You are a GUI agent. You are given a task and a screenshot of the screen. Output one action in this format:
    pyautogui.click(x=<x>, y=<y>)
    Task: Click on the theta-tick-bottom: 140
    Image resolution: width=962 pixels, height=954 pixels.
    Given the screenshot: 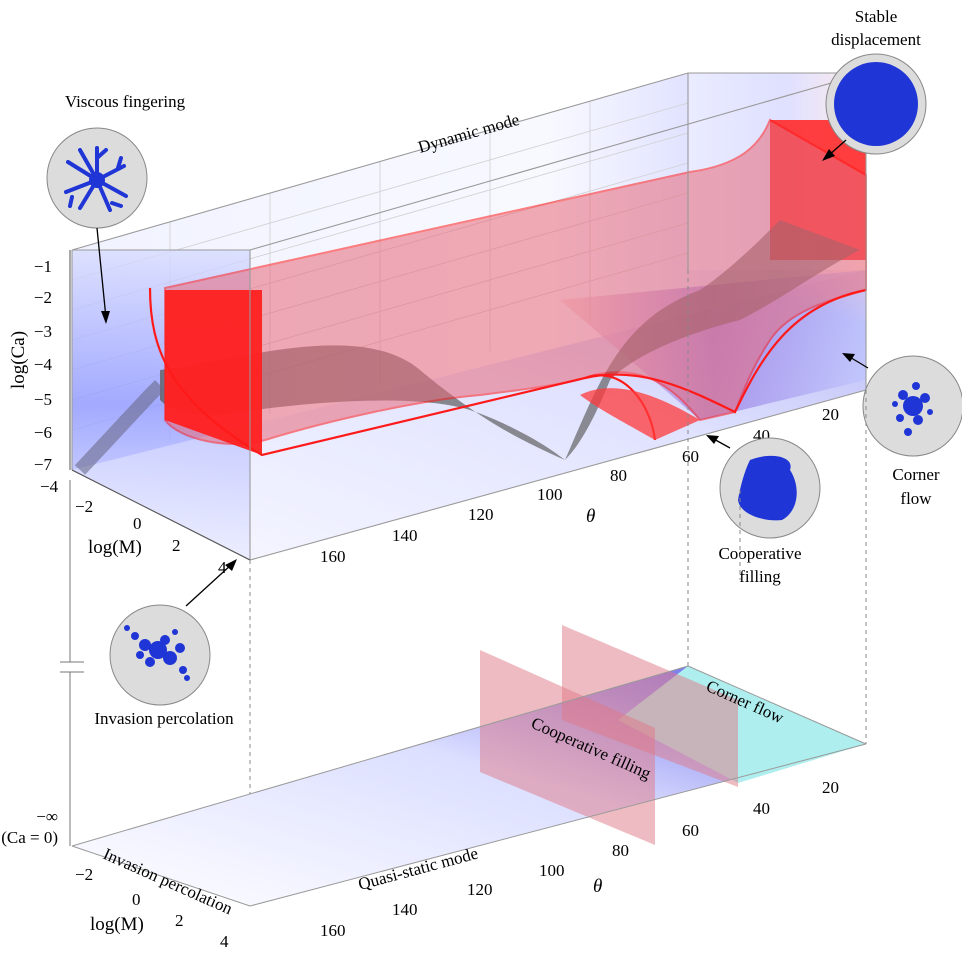 What is the action you would take?
    pyautogui.click(x=405, y=909)
    